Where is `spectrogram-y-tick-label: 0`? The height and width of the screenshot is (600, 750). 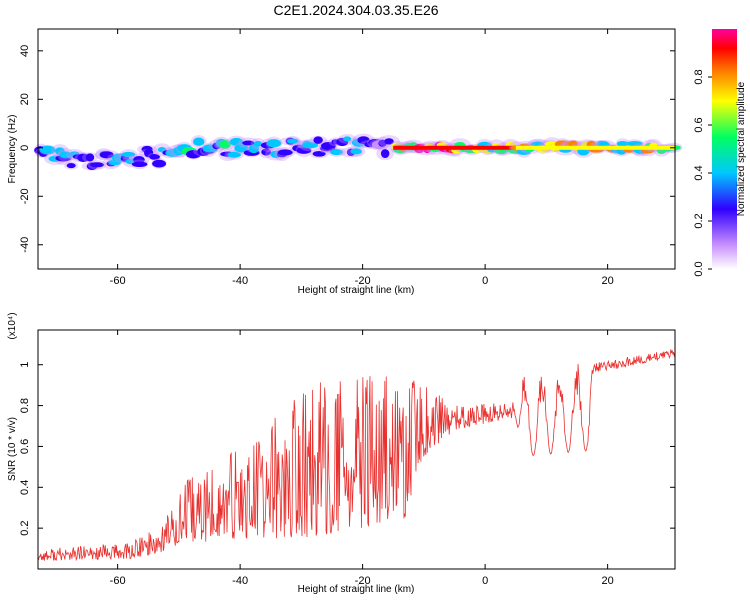 spectrogram-y-tick-label: 0 is located at coordinates (25, 148).